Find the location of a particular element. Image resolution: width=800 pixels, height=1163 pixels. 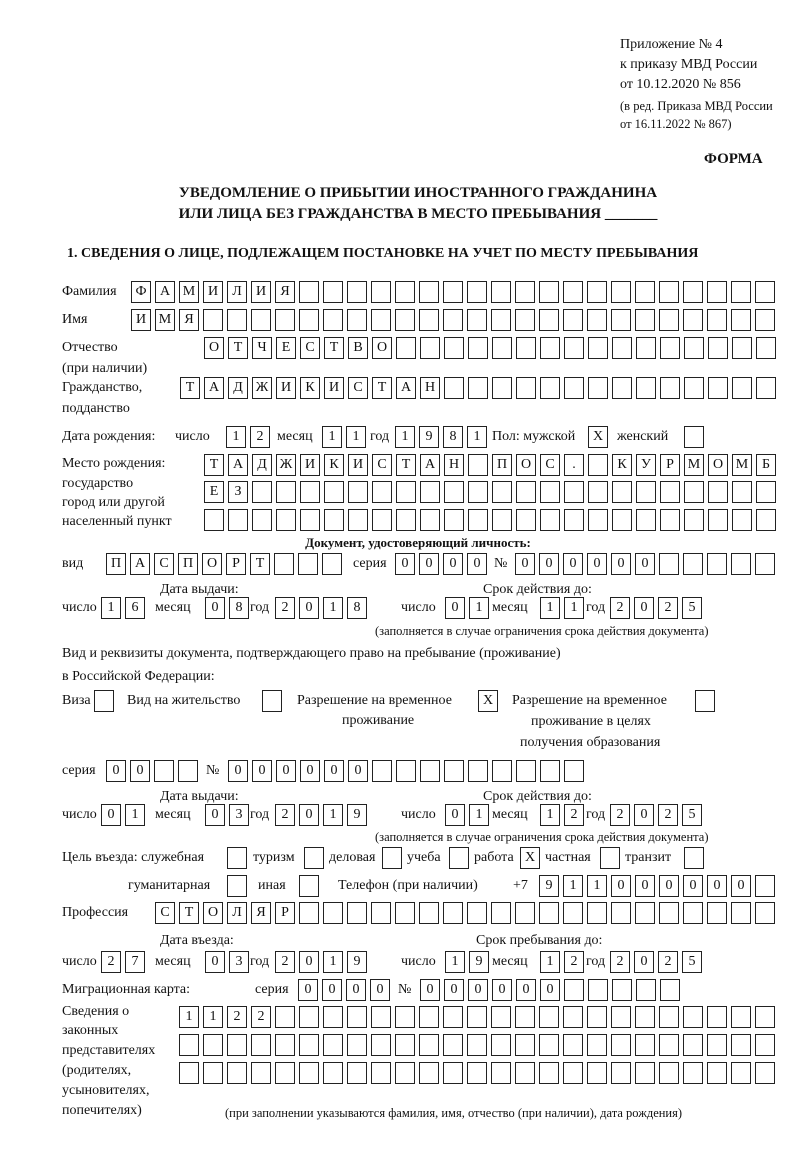

char-box: 8 is located at coordinates (453, 437).